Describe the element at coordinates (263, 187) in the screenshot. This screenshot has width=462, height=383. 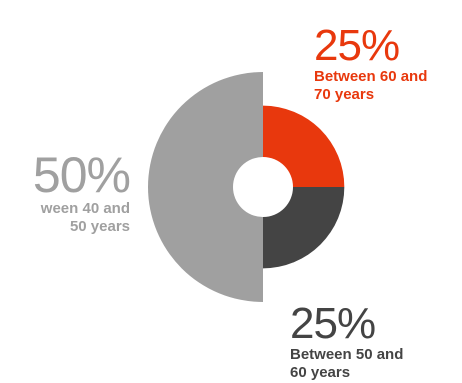
I see `donut-hole` at that location.